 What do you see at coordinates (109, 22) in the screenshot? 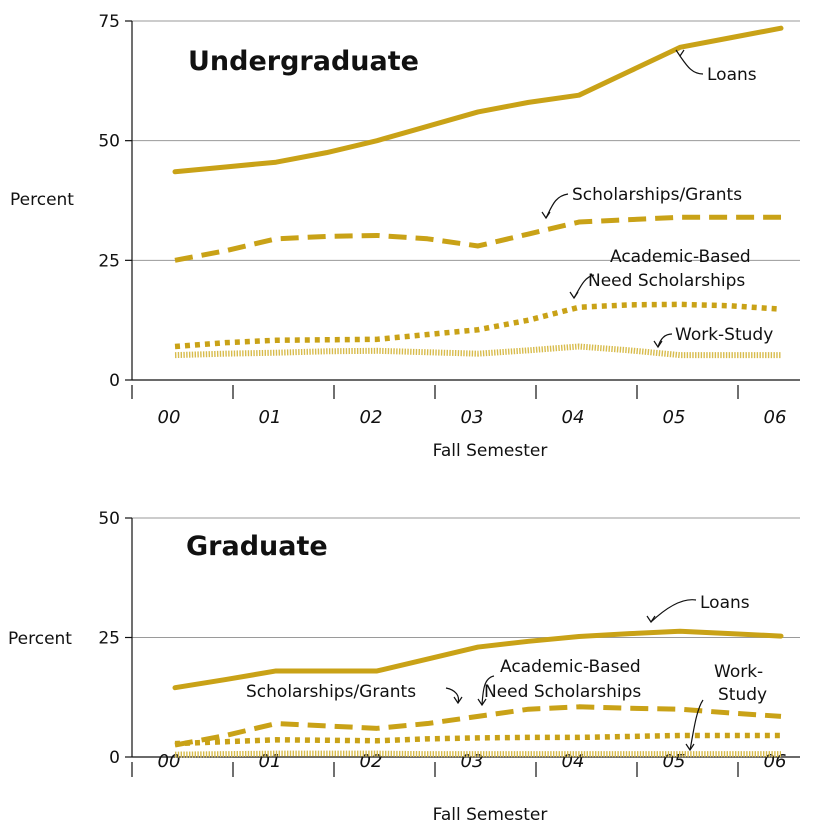
I see `y-tick-label: 75` at bounding box center [109, 22].